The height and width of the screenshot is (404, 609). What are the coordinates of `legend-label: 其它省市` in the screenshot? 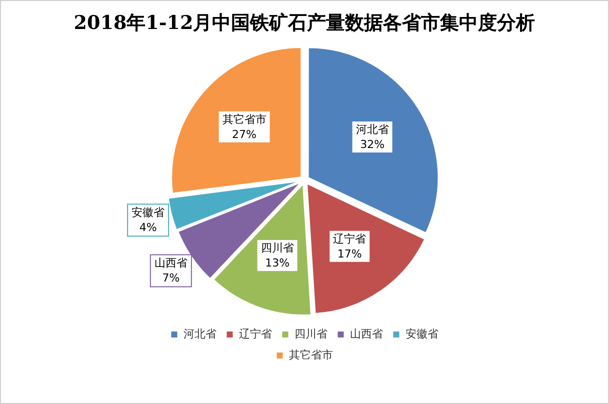 It's located at (310, 355).